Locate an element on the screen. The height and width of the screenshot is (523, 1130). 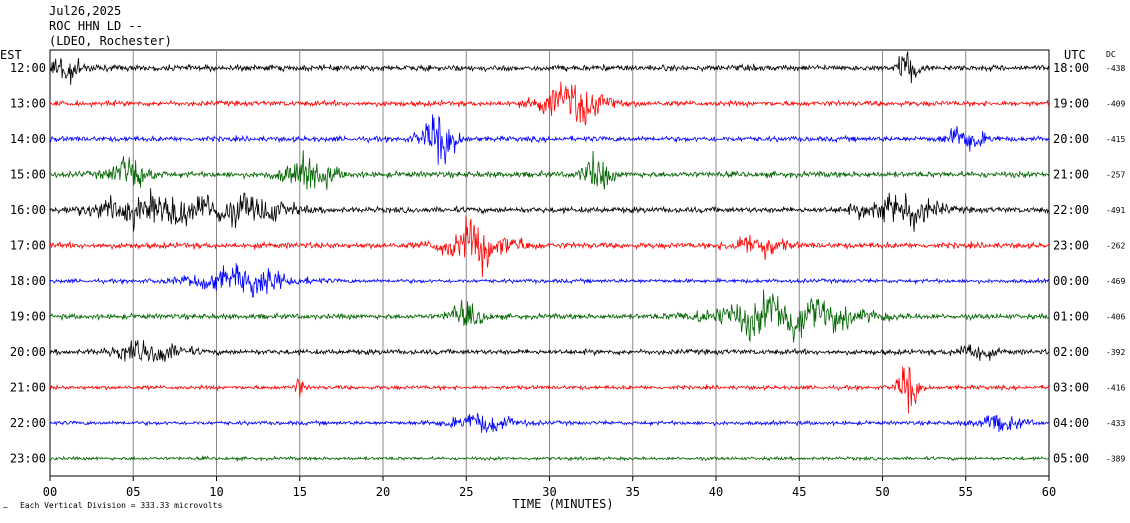
dc-offset-value: -491 is located at coordinates (1115, 210).